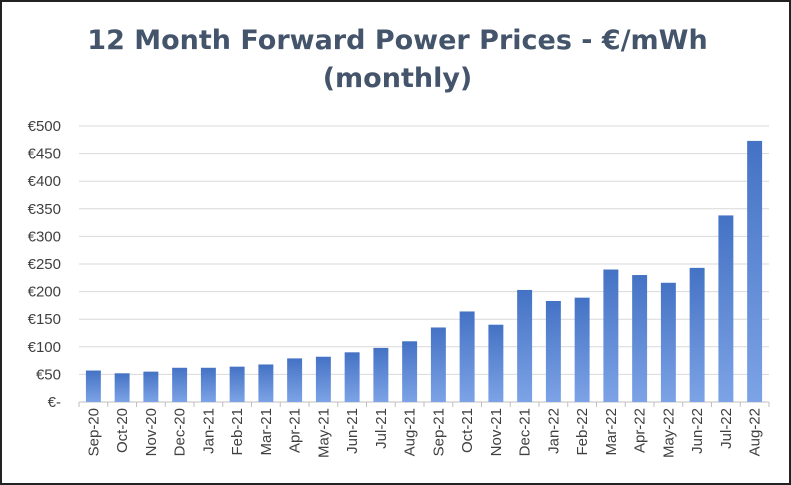  I want to click on x-tick-label: Sep-21, so click(438, 432).